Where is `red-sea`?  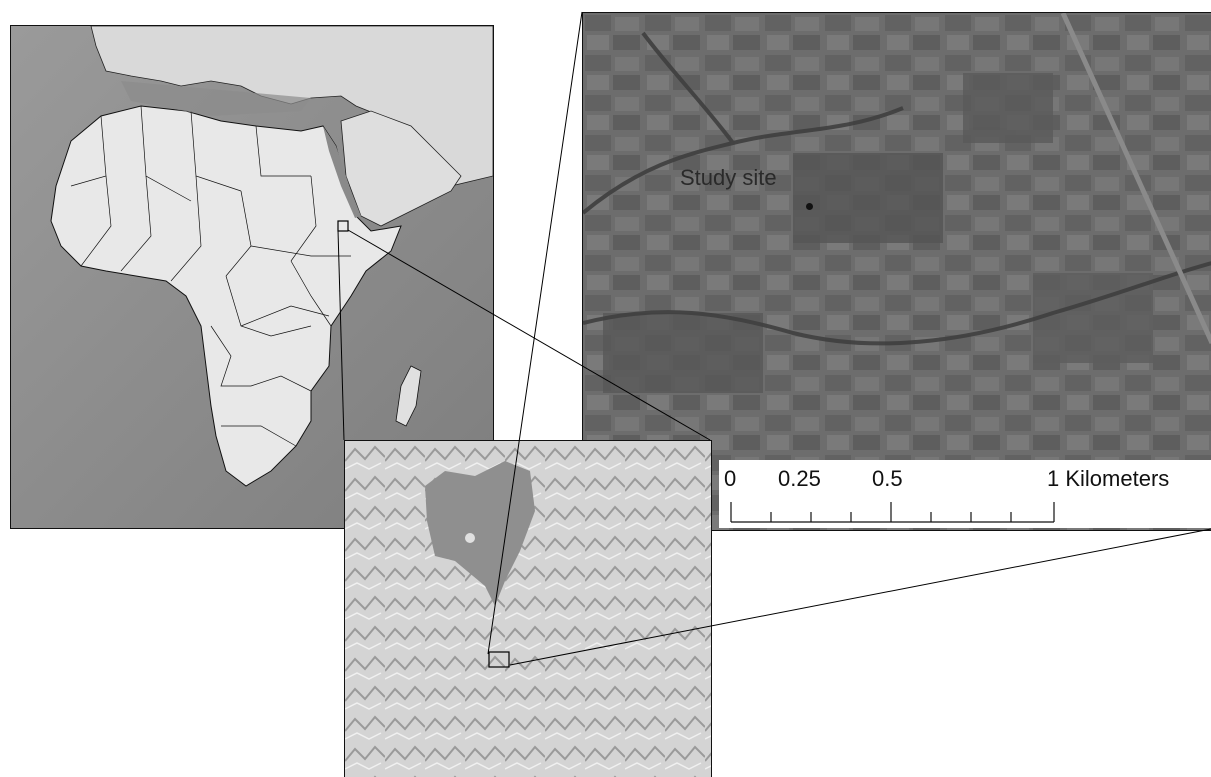
red-sea is located at coordinates (342, 172).